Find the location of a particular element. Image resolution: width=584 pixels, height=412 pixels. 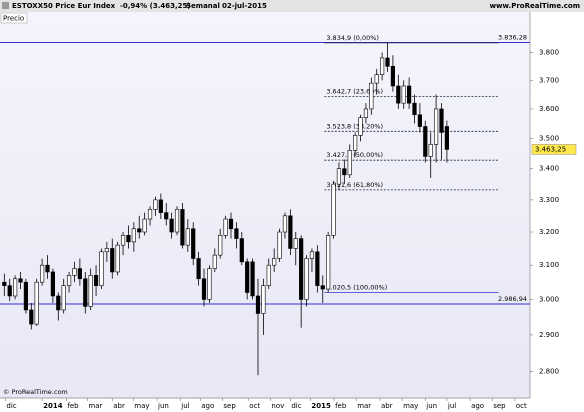

header-change: -0,94% (3.463,25) is located at coordinates (155, 6).